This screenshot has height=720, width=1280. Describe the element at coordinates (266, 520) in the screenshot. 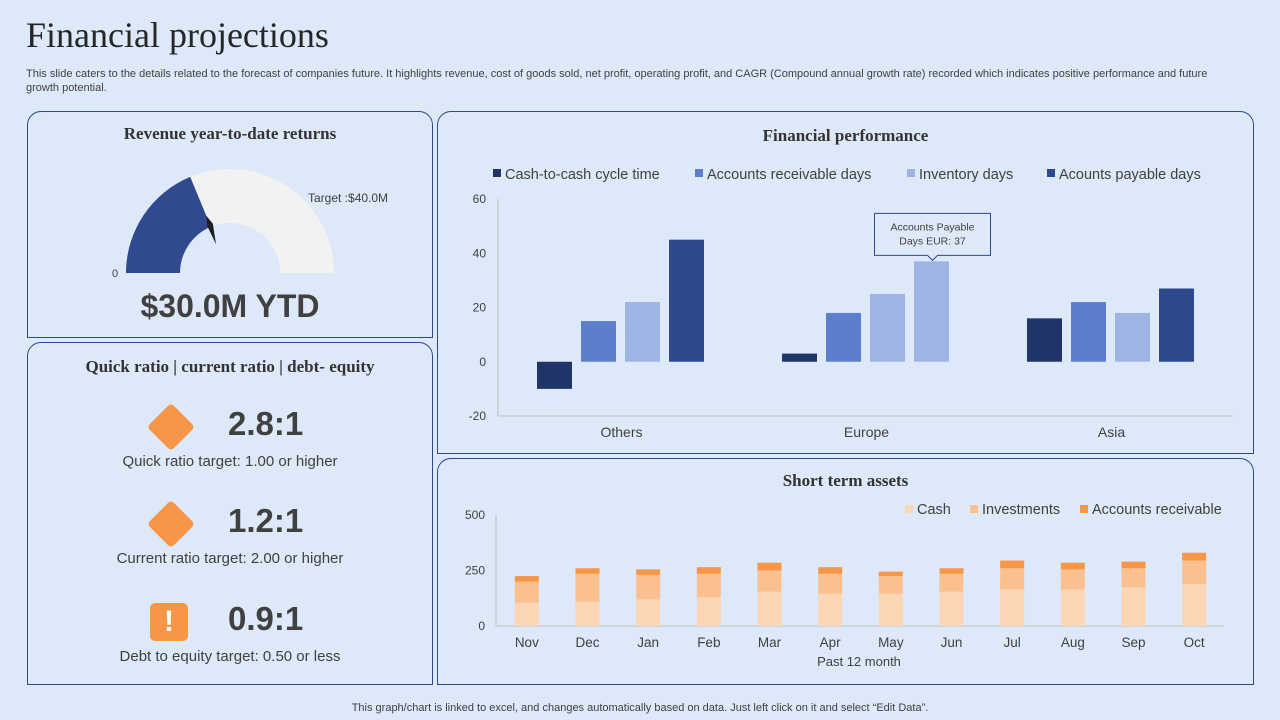

I see `current-ratio-value: 1.2:1` at that location.